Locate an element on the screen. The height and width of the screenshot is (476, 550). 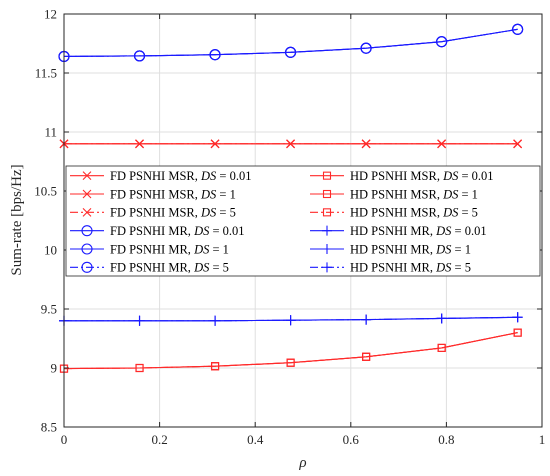
legend-entry: FD PSNHI MR, DS = 0.01 is located at coordinates (157, 231).